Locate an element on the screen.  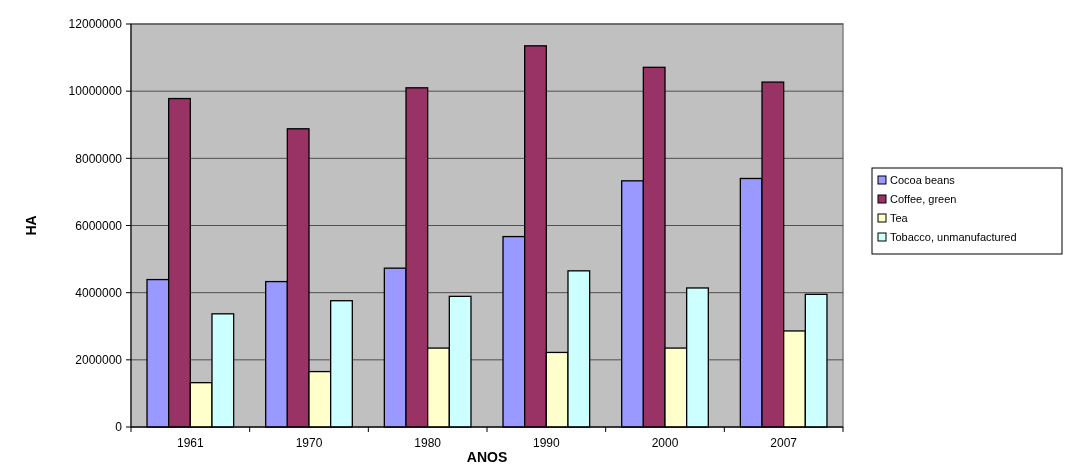
legend-label: Tobacco, unmanufactured is located at coordinates (953, 236).